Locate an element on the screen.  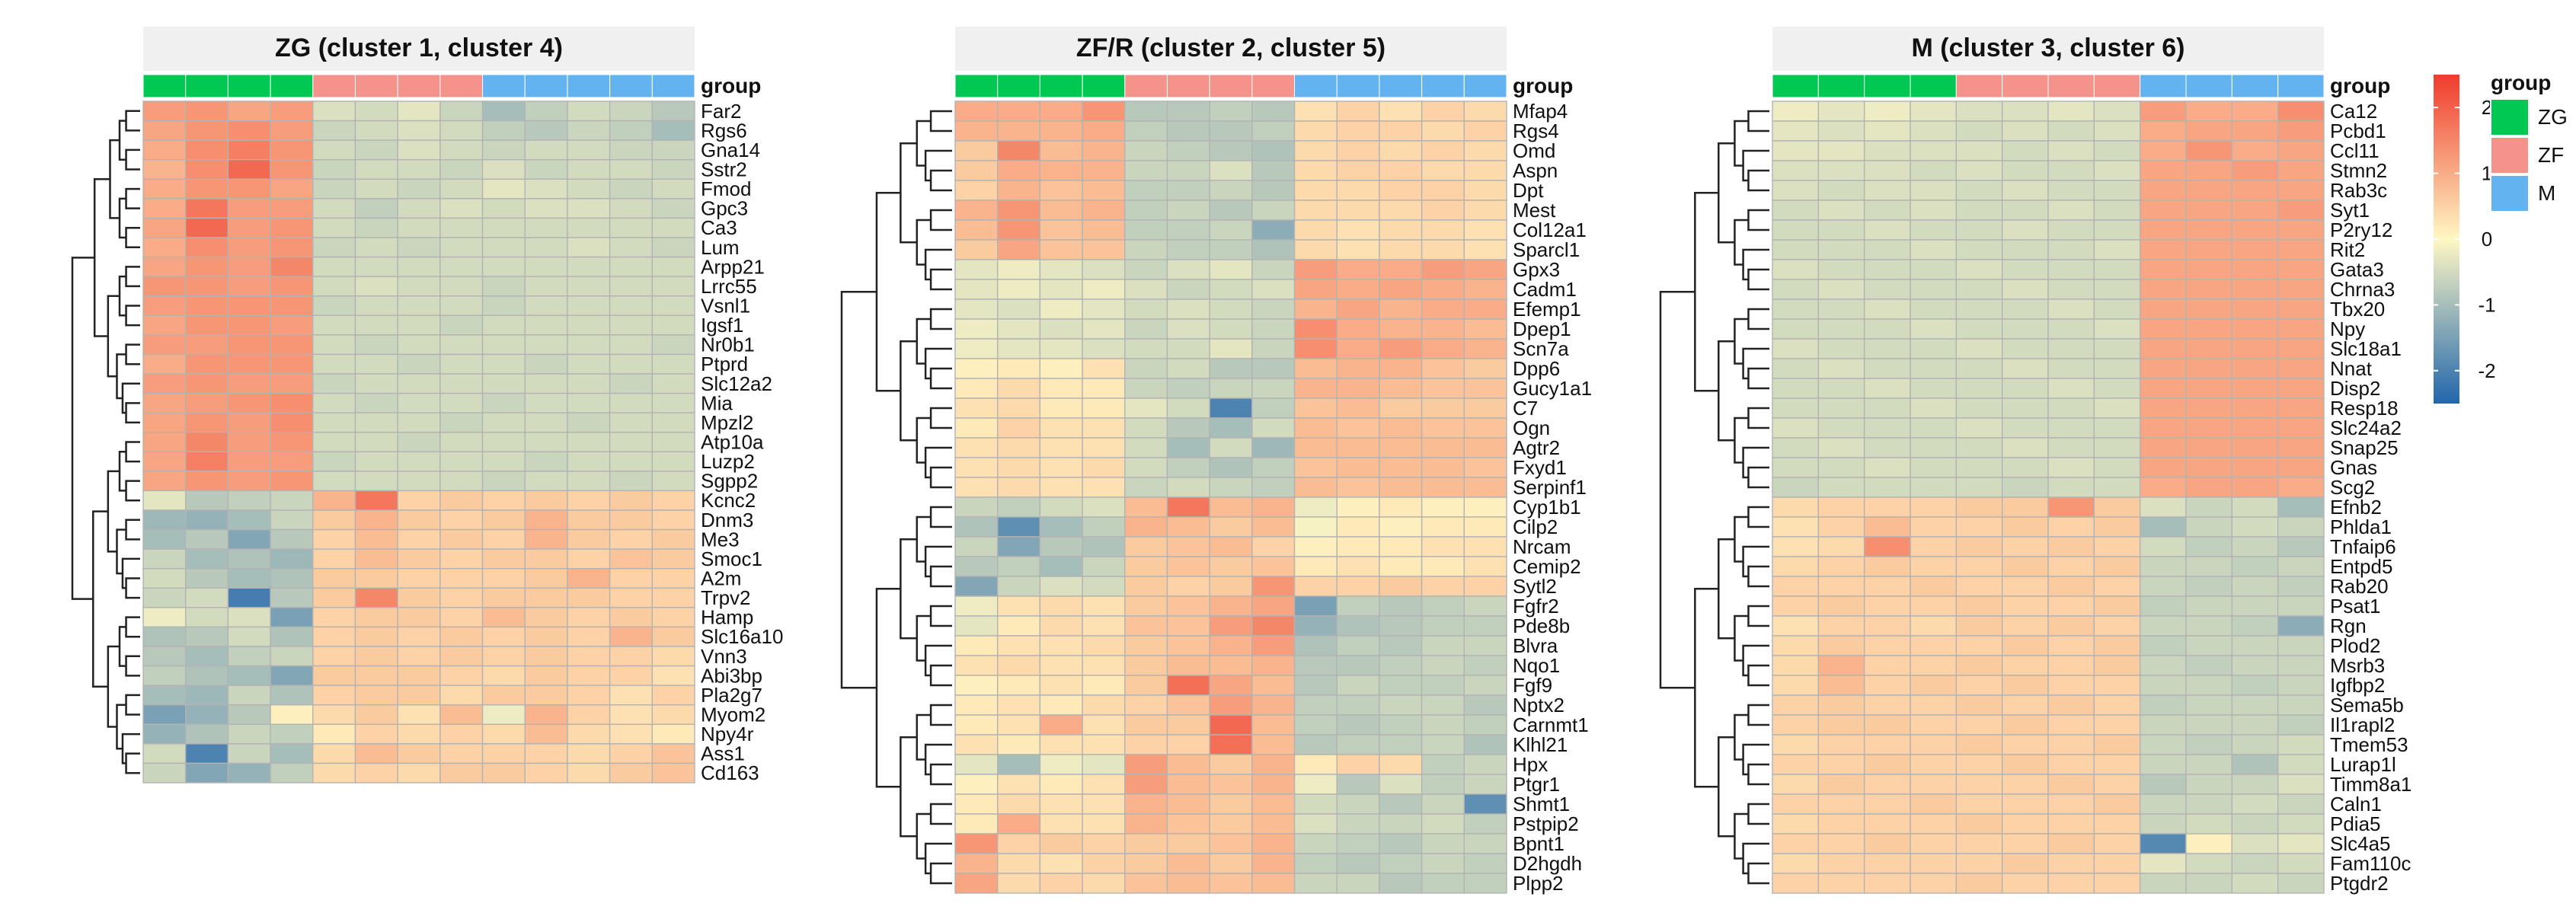
row-label: Ccl11 is located at coordinates (2355, 150).